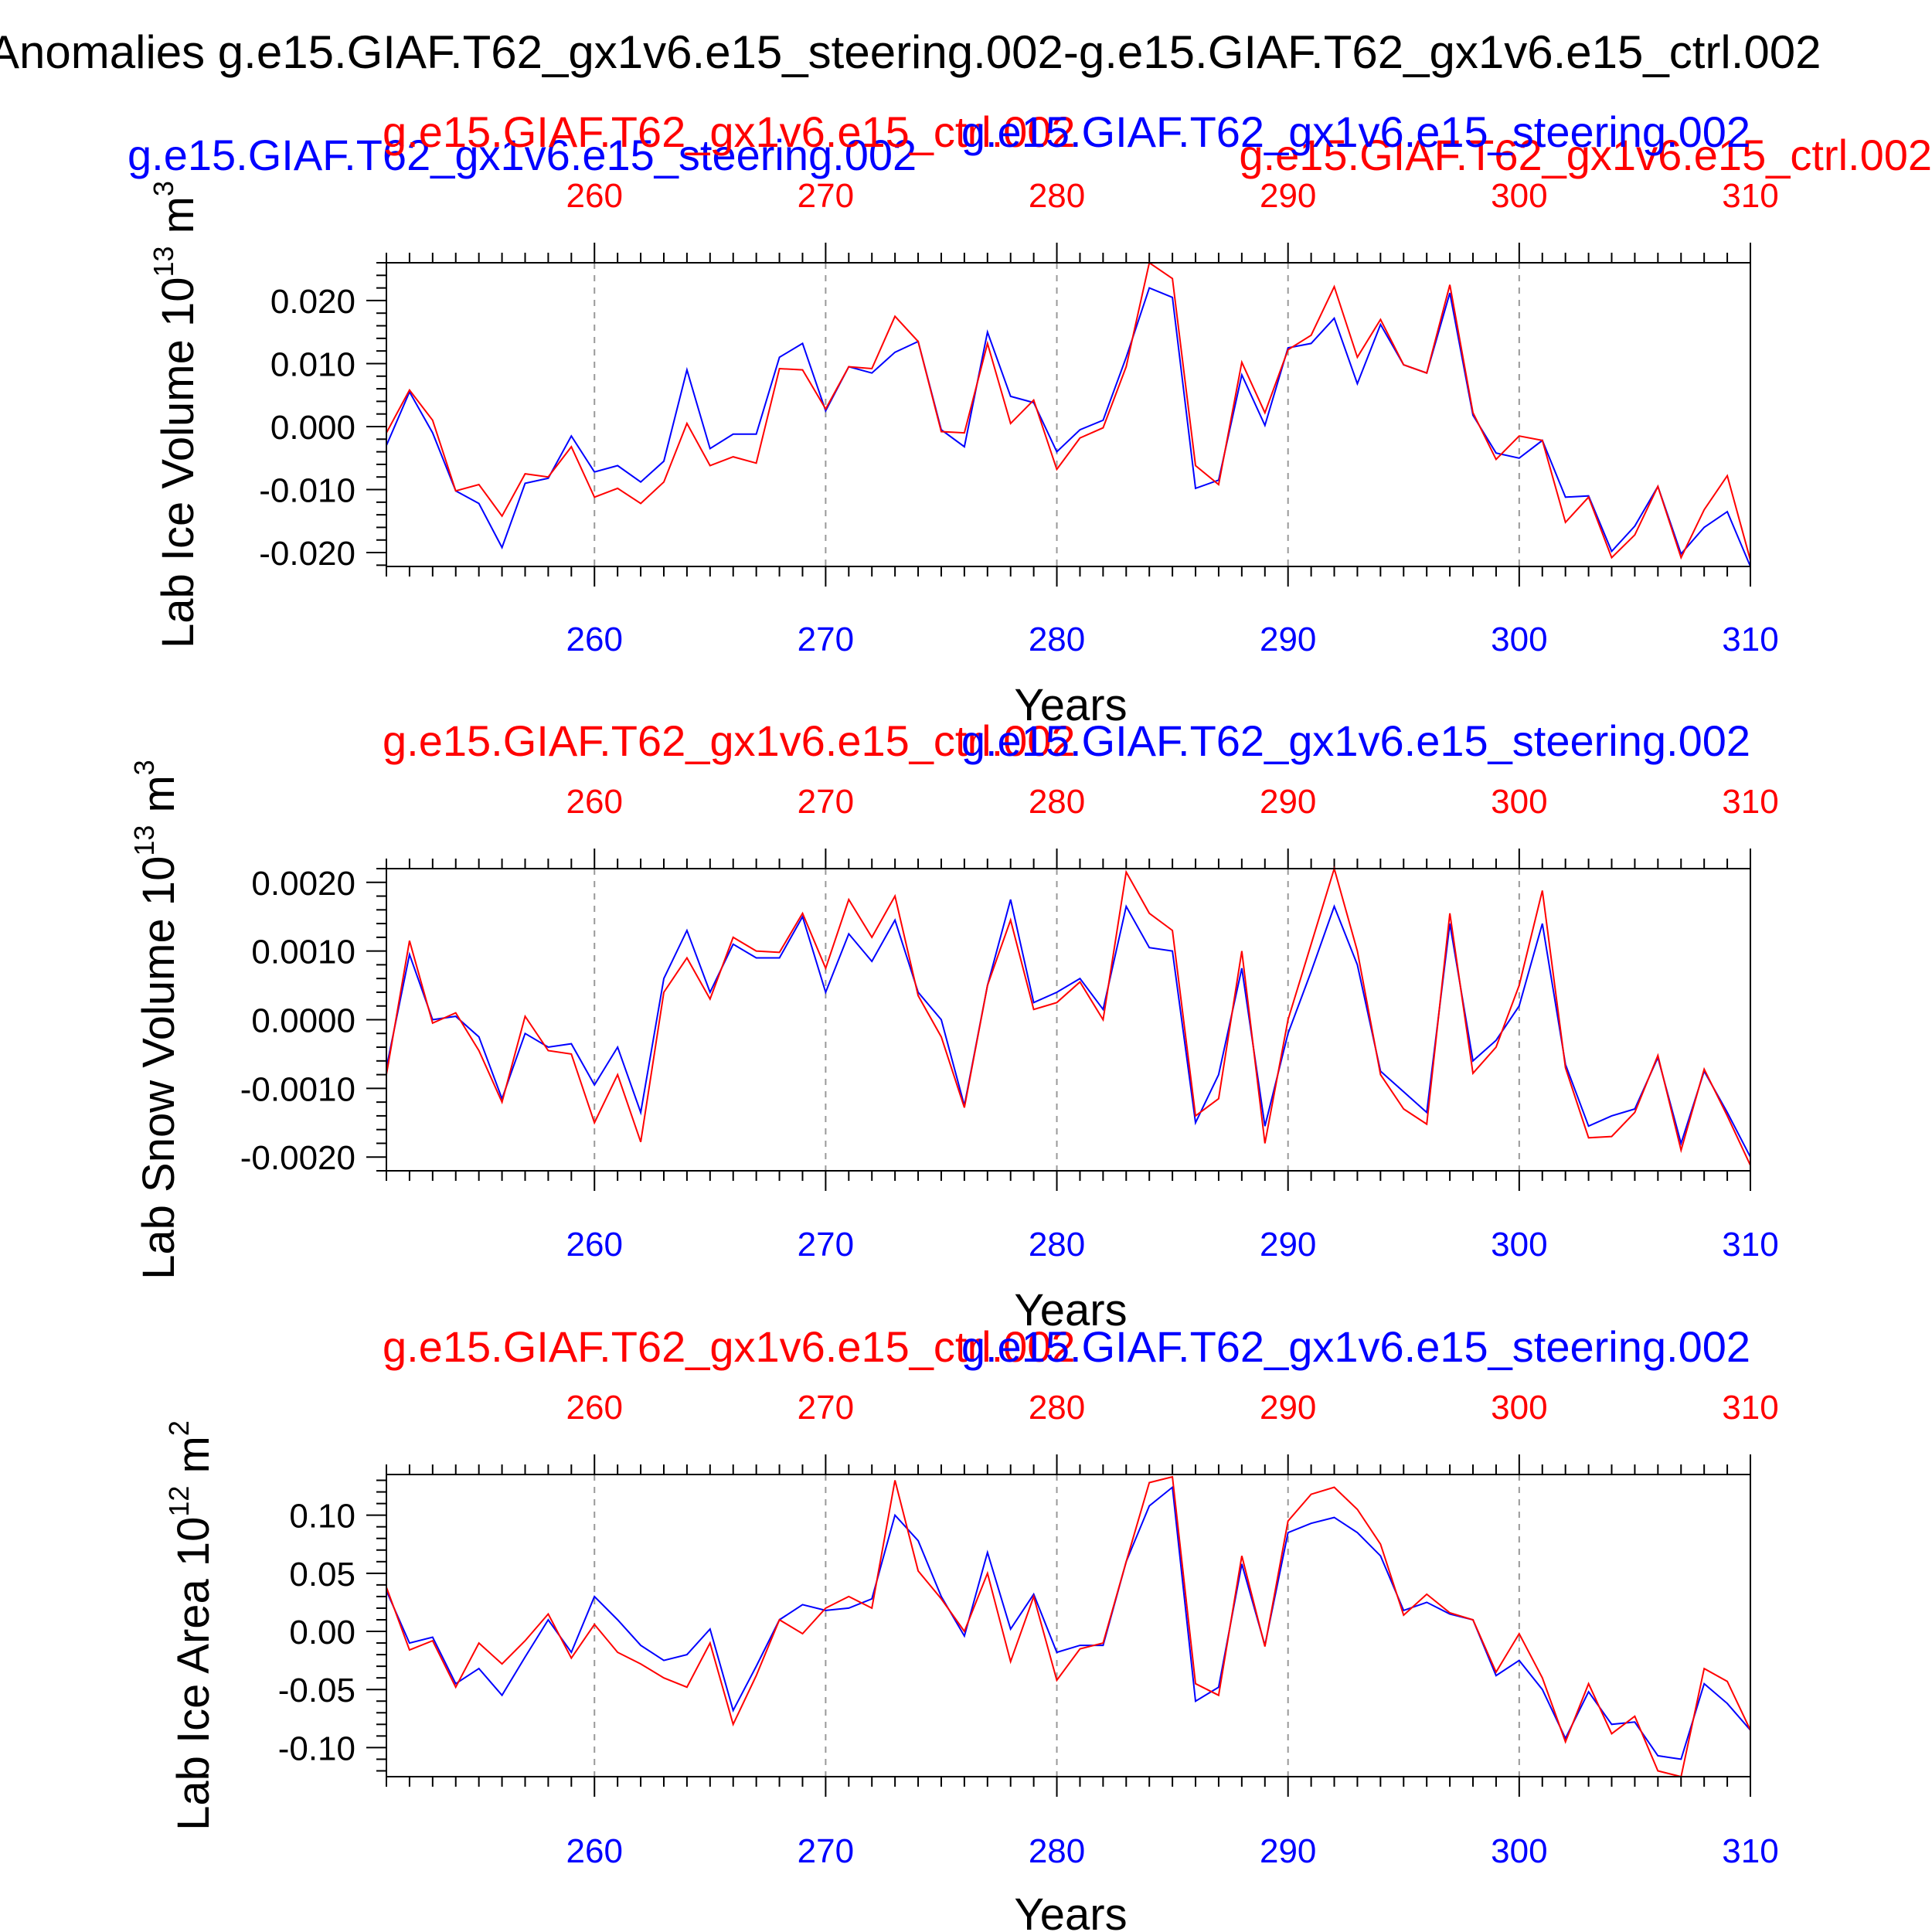 The image size is (1932, 1932). Describe the element at coordinates (156, 1020) in the screenshot. I see `y-axis-label: Lab Snow Volume 1013 m3` at that location.